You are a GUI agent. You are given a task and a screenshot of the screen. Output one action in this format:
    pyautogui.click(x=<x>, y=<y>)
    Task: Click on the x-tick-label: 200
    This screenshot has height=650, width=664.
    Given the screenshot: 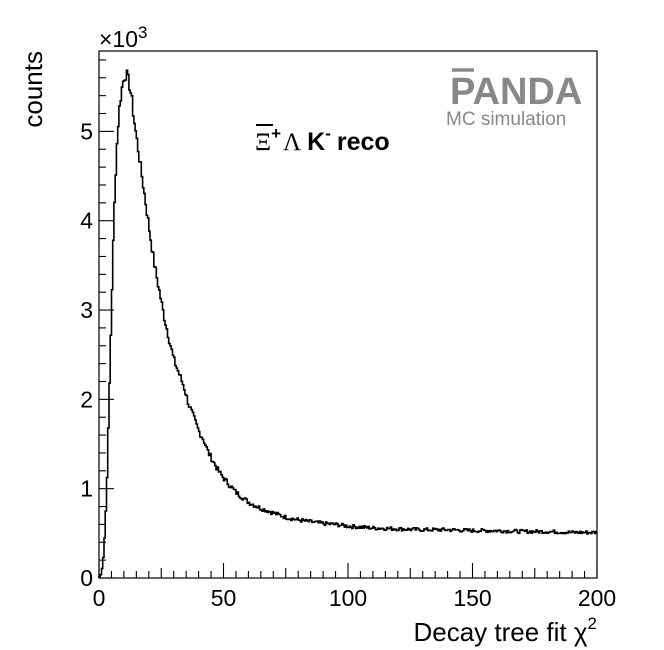 What is the action you would take?
    pyautogui.click(x=597, y=598)
    